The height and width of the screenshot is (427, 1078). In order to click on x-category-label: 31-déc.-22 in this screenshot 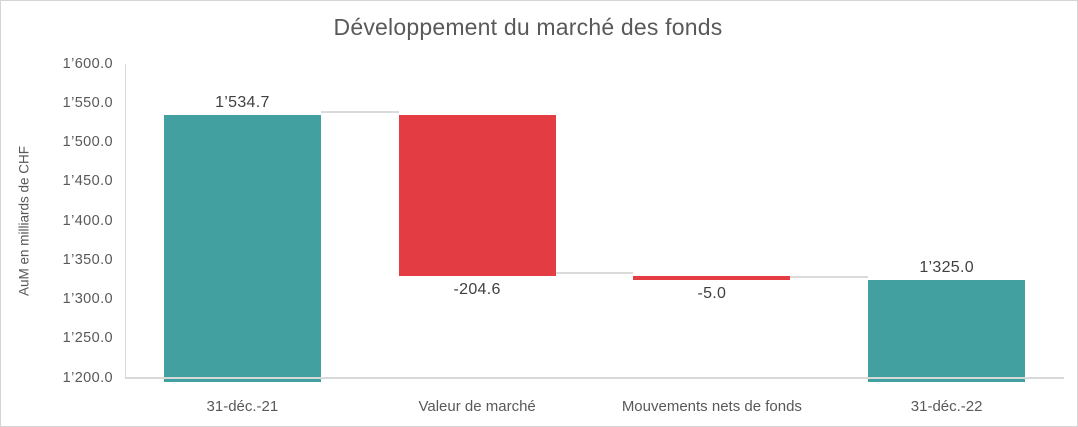, I will do `click(946, 406)`.